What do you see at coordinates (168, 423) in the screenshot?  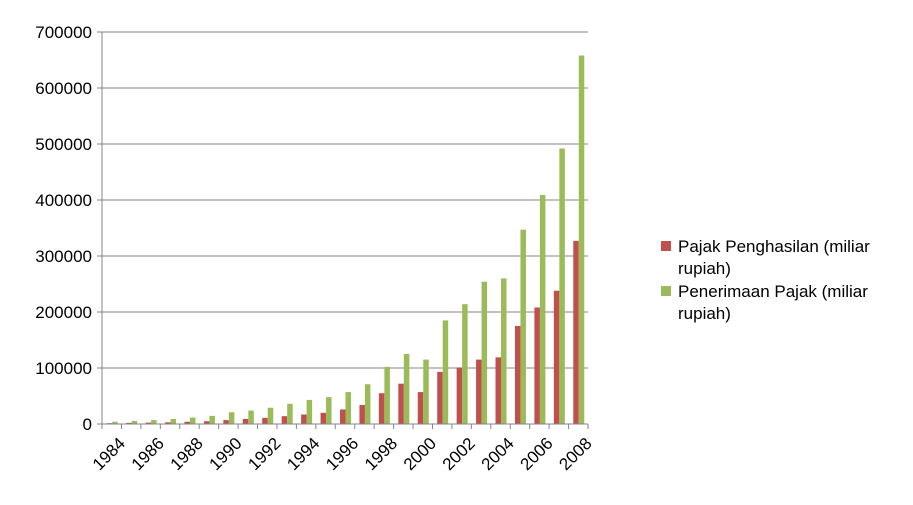 I see `bar-pajak-penghasilan-1987` at bounding box center [168, 423].